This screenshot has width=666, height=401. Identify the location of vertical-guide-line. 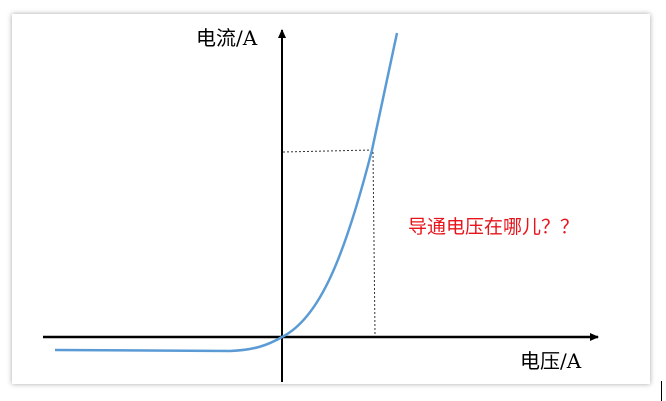
(374, 243).